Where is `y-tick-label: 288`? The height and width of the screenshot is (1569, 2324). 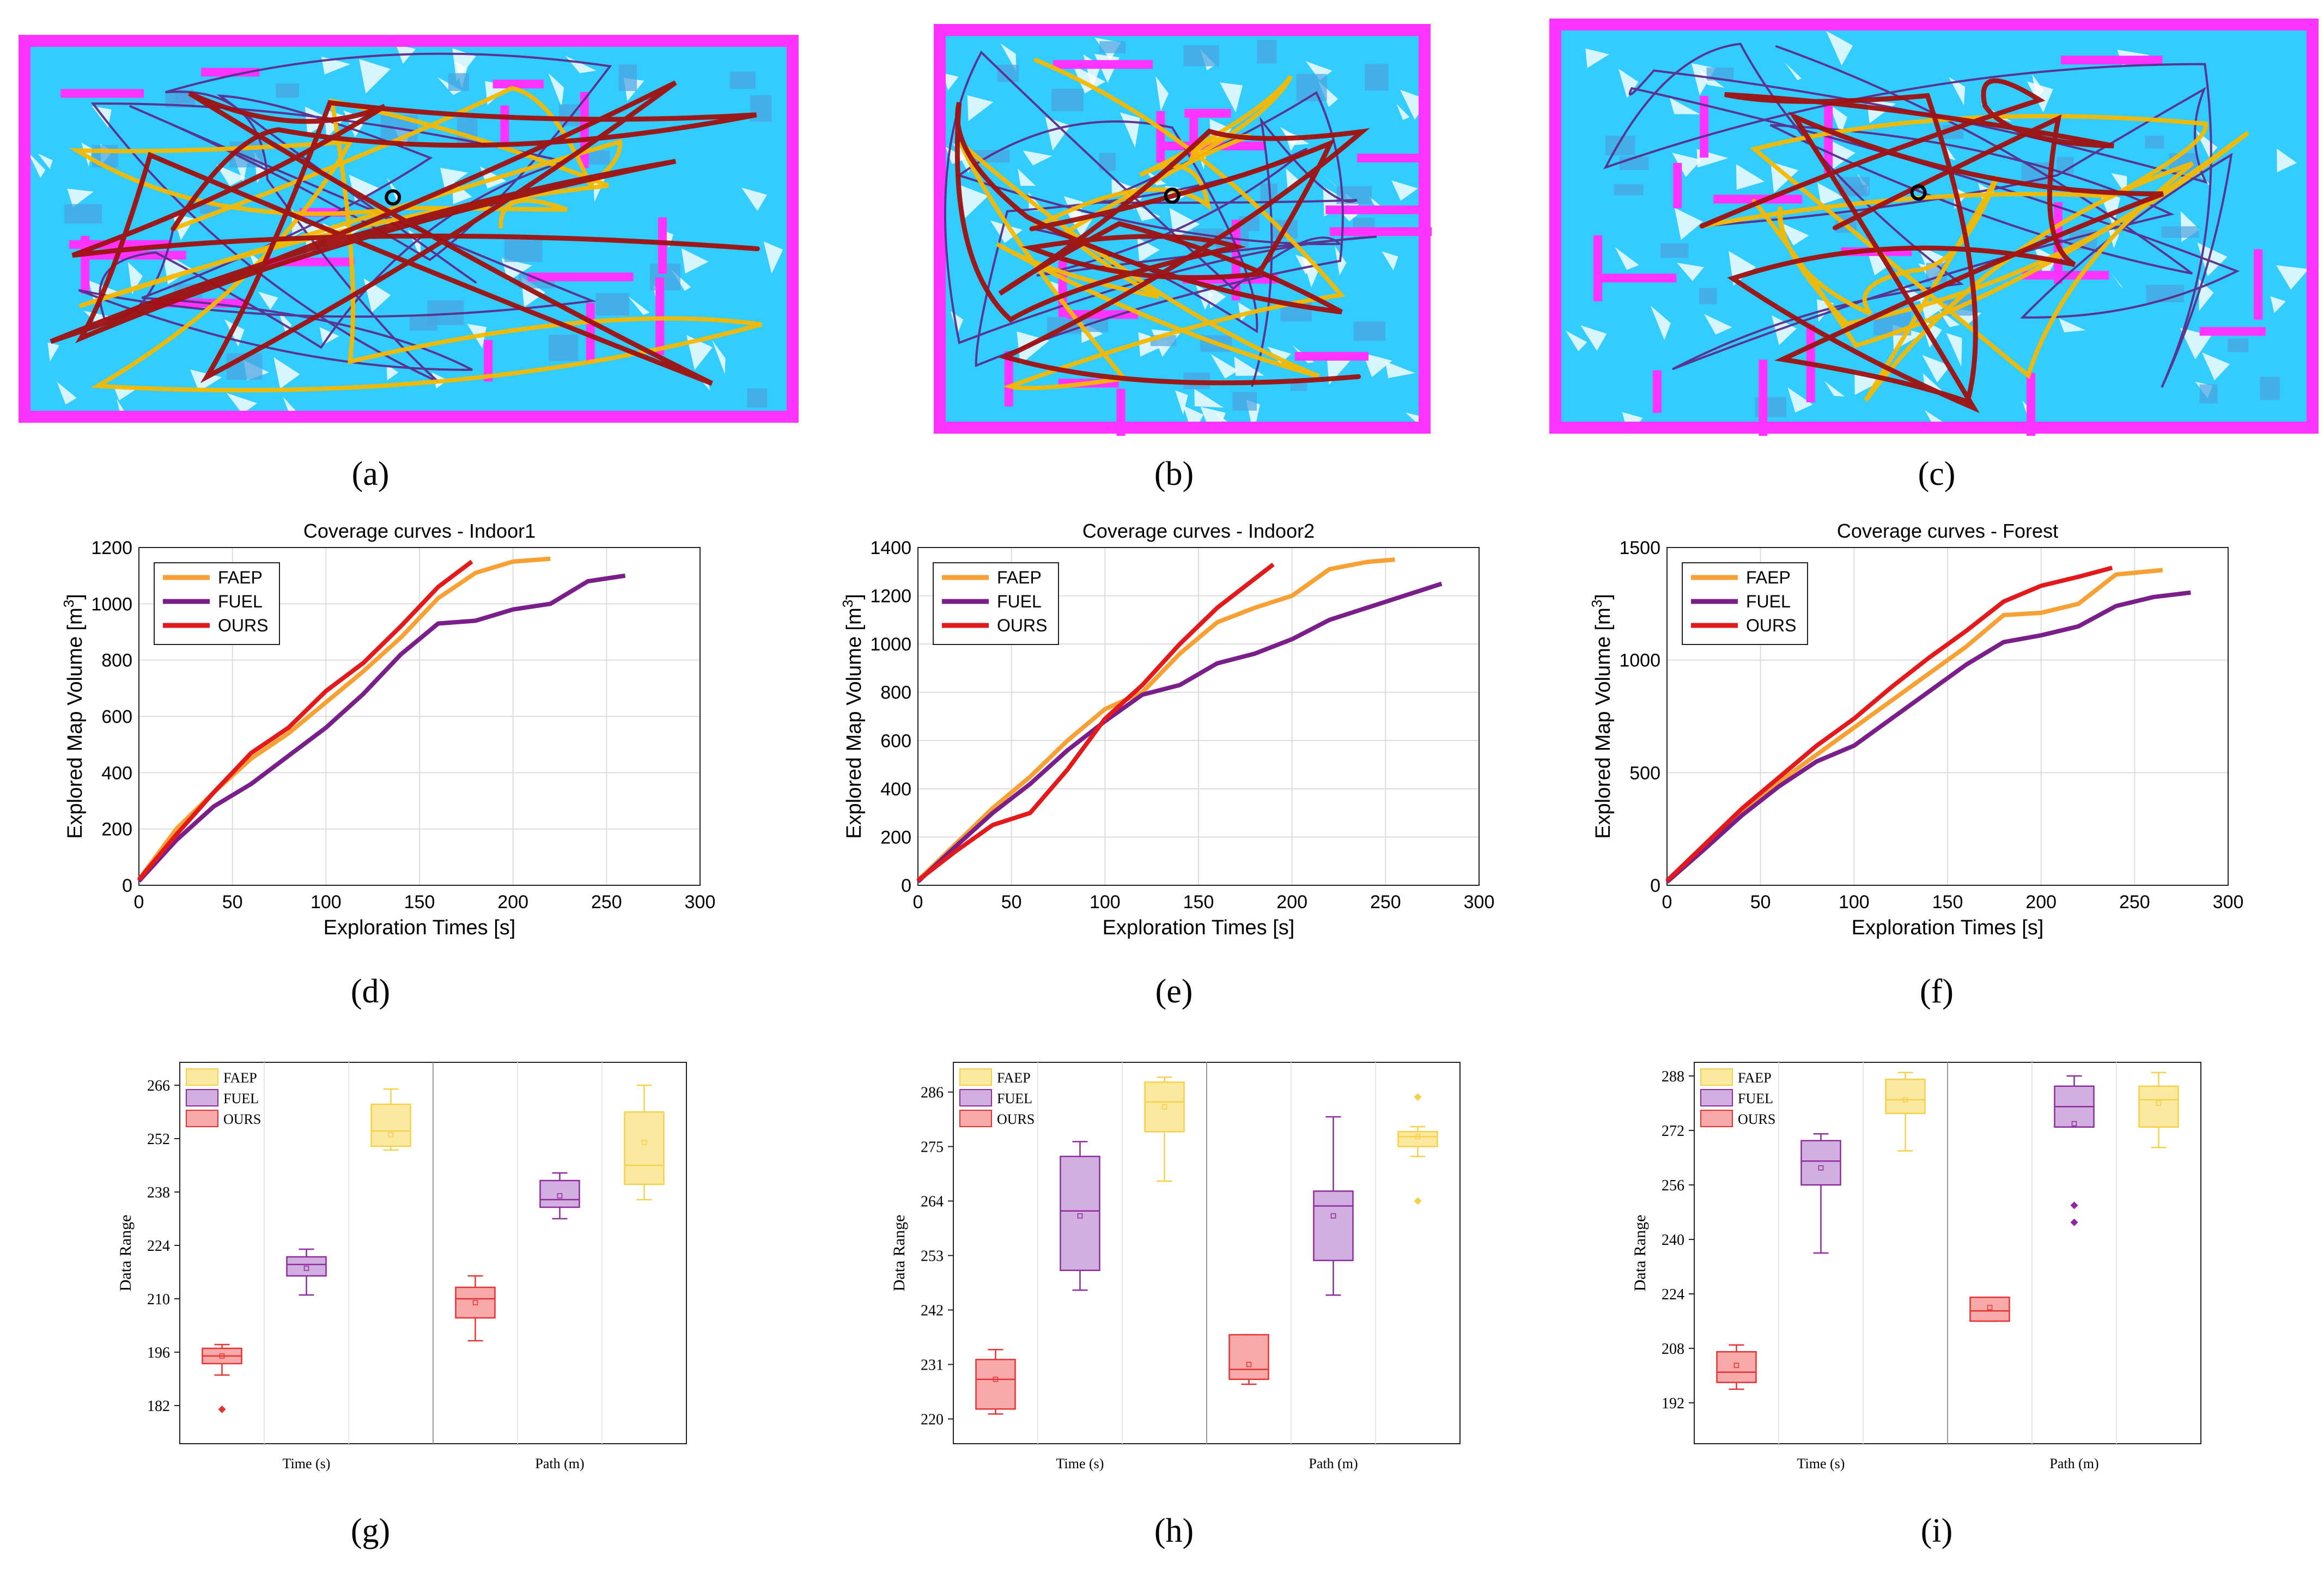
y-tick-label: 288 is located at coordinates (1673, 1076).